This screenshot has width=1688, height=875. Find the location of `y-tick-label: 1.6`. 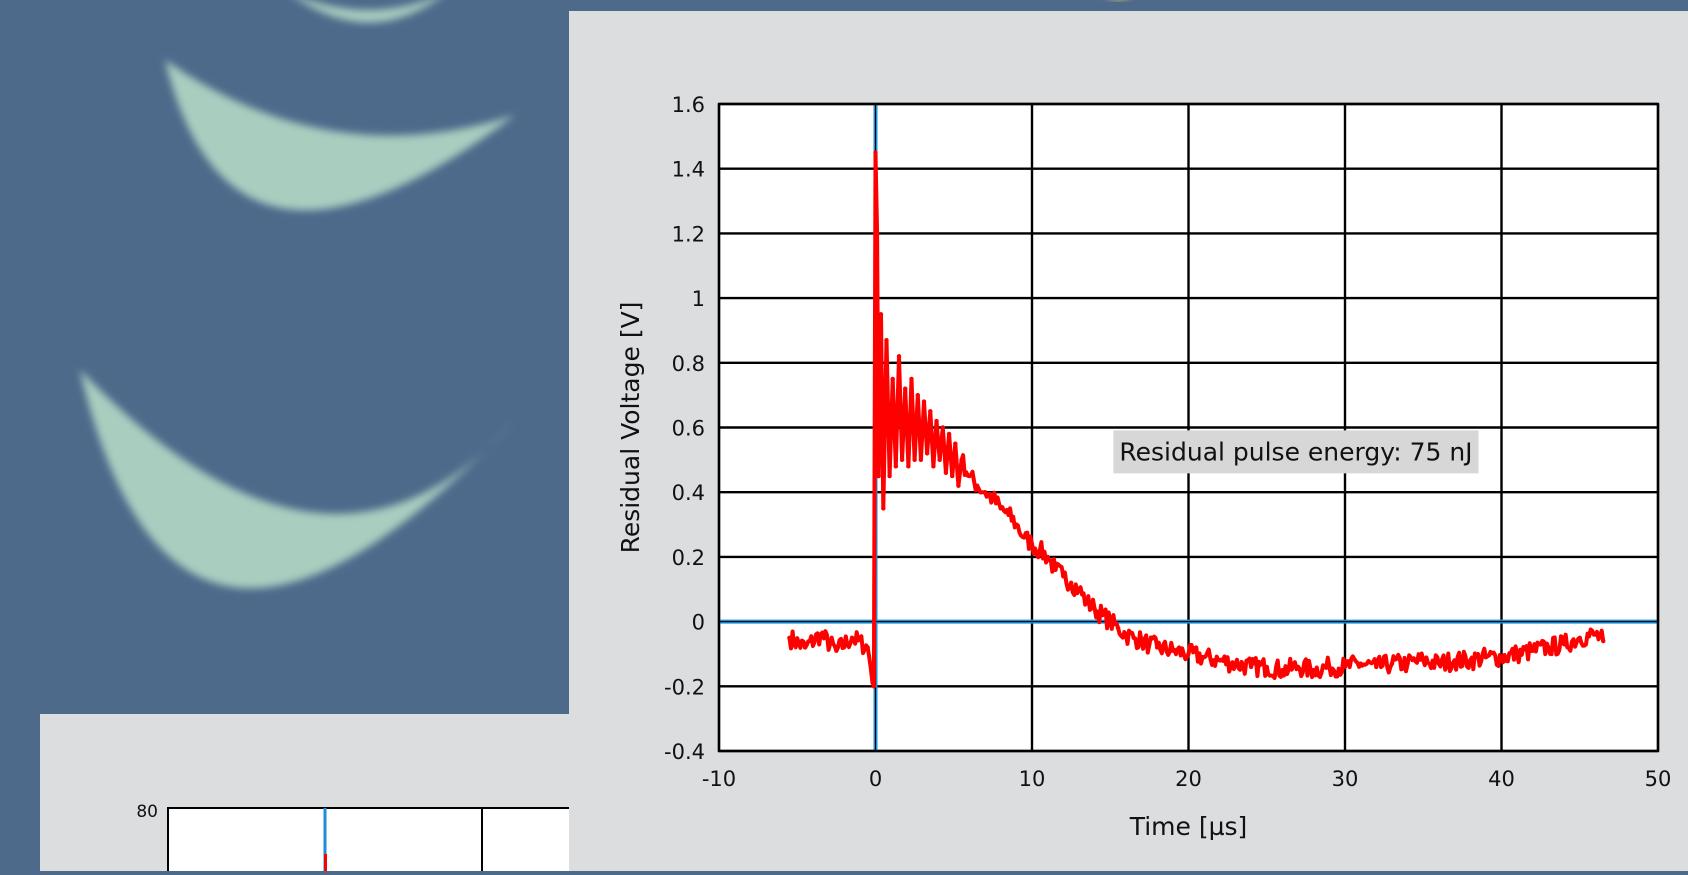

y-tick-label: 1.6 is located at coordinates (688, 105).